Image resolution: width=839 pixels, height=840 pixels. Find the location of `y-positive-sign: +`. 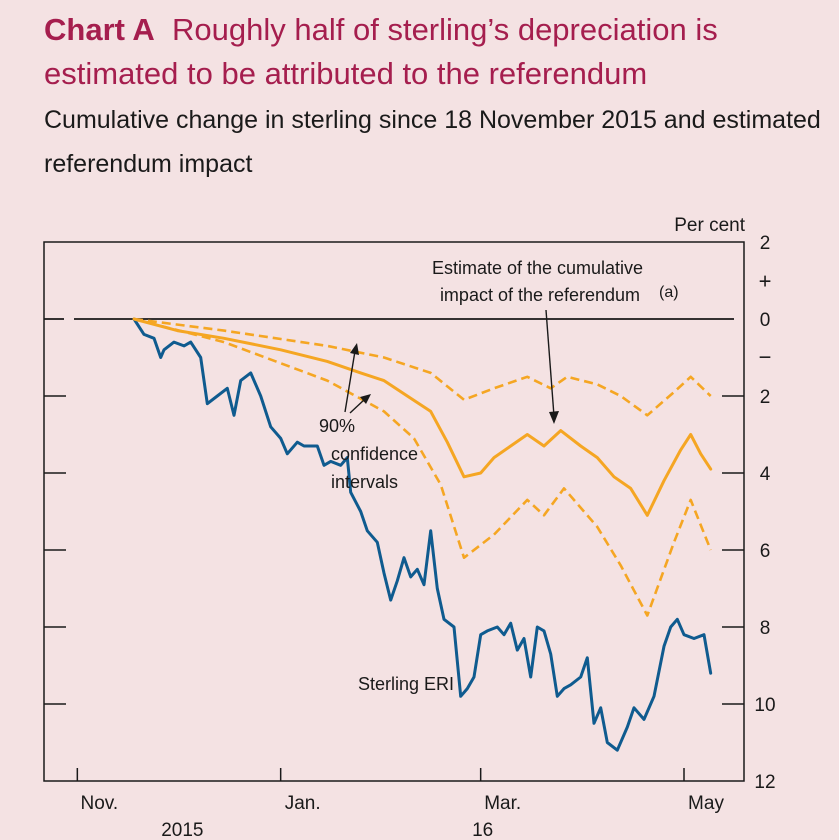

y-positive-sign: + is located at coordinates (765, 281).